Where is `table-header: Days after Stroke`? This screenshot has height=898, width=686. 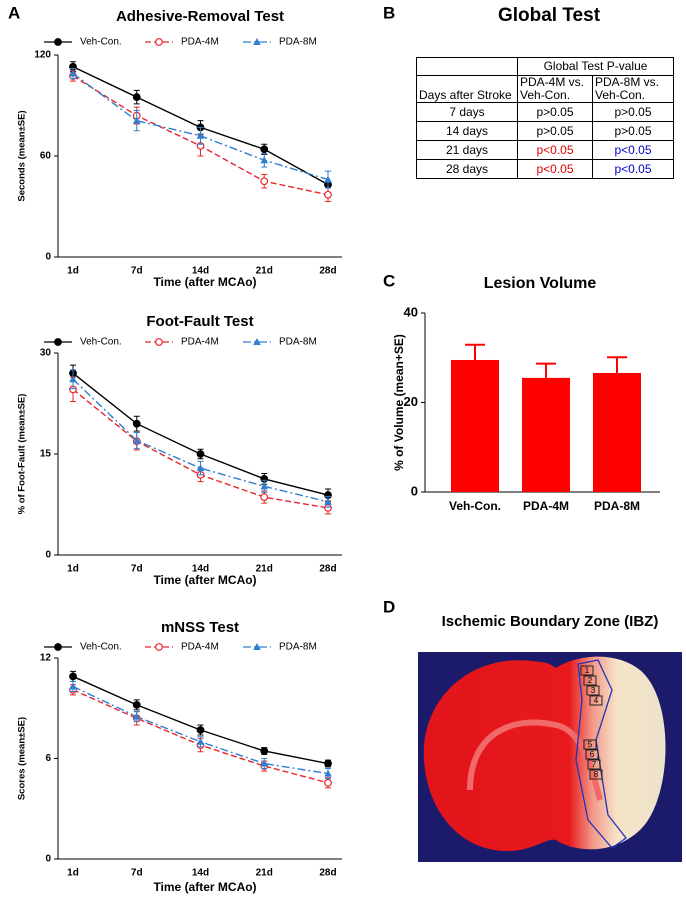 table-header: Days after Stroke is located at coordinates (467, 89).